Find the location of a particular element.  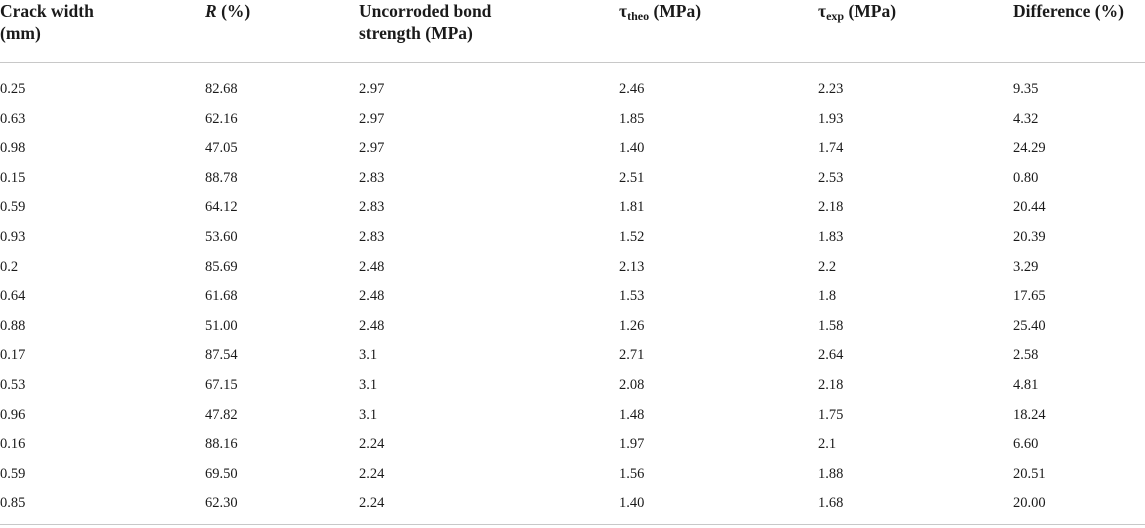

cell-difference: 20.51 is located at coordinates (1029, 473).